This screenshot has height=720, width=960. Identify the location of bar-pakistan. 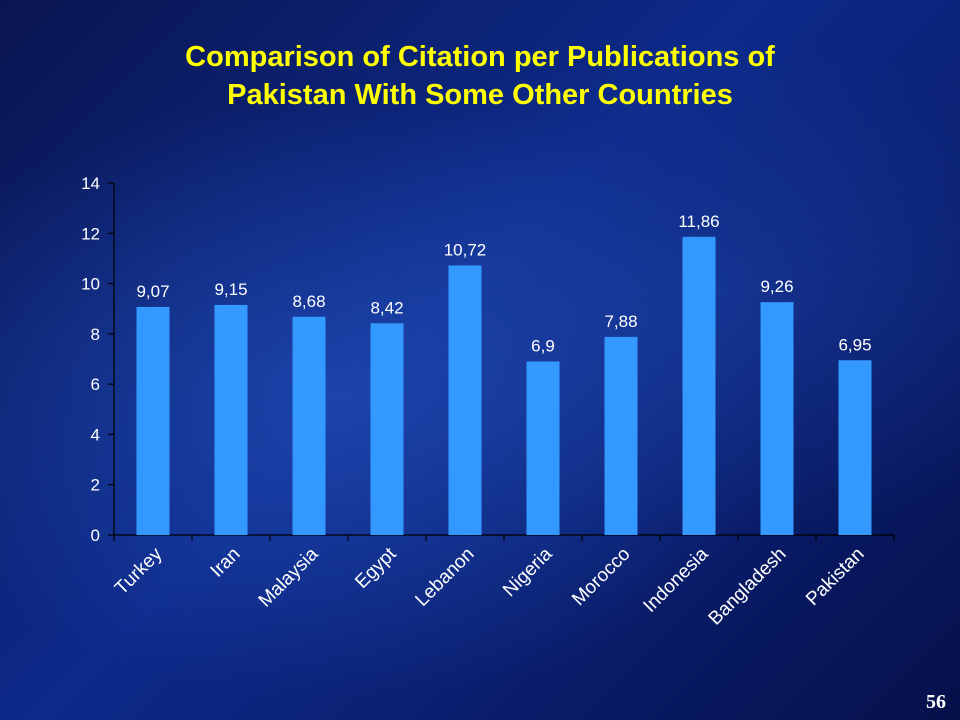
(855, 447).